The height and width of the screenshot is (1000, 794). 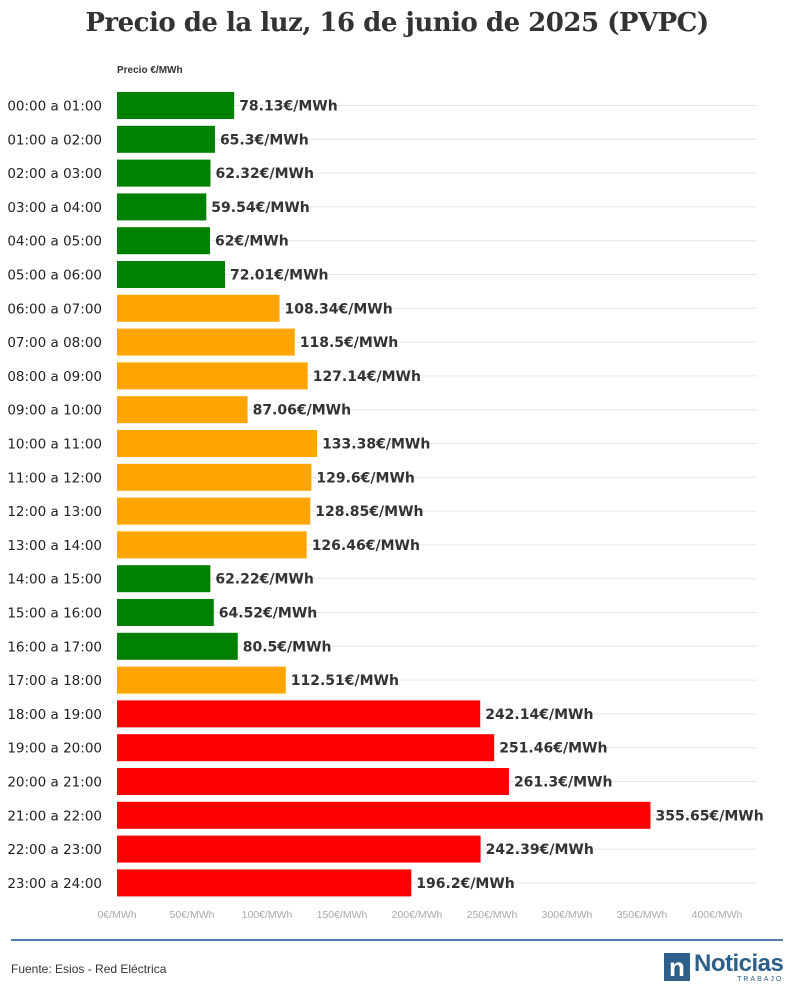 What do you see at coordinates (54, 681) in the screenshot?
I see `category-label: 17:00 a 18:00` at bounding box center [54, 681].